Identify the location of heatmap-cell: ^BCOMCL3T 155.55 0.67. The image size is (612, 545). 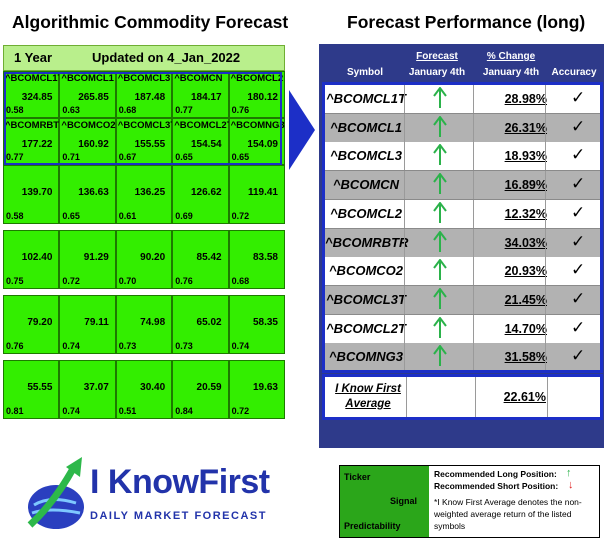
(144, 141).